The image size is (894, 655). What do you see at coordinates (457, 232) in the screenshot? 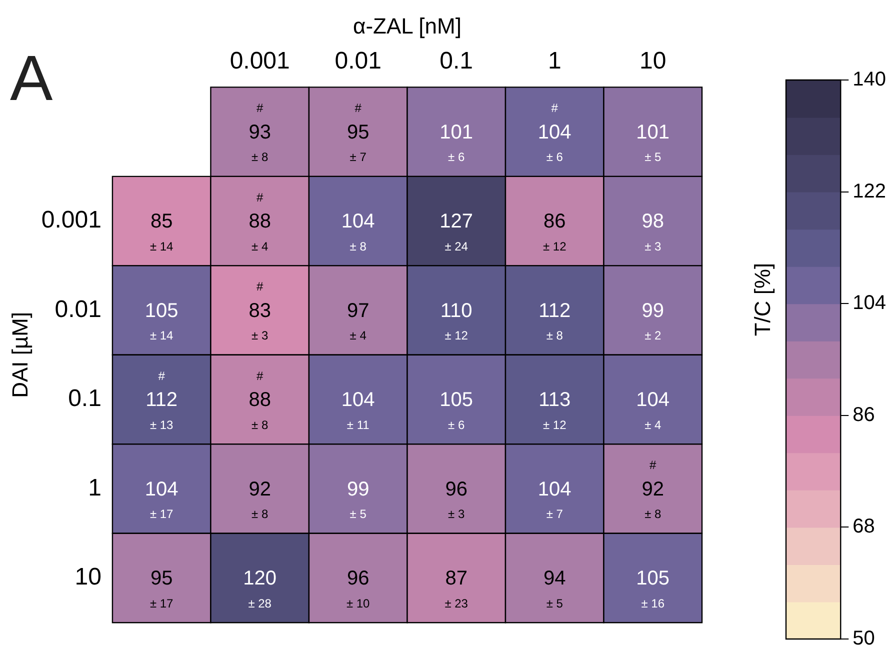
I see `data-label: 127 ± 24` at bounding box center [457, 232].